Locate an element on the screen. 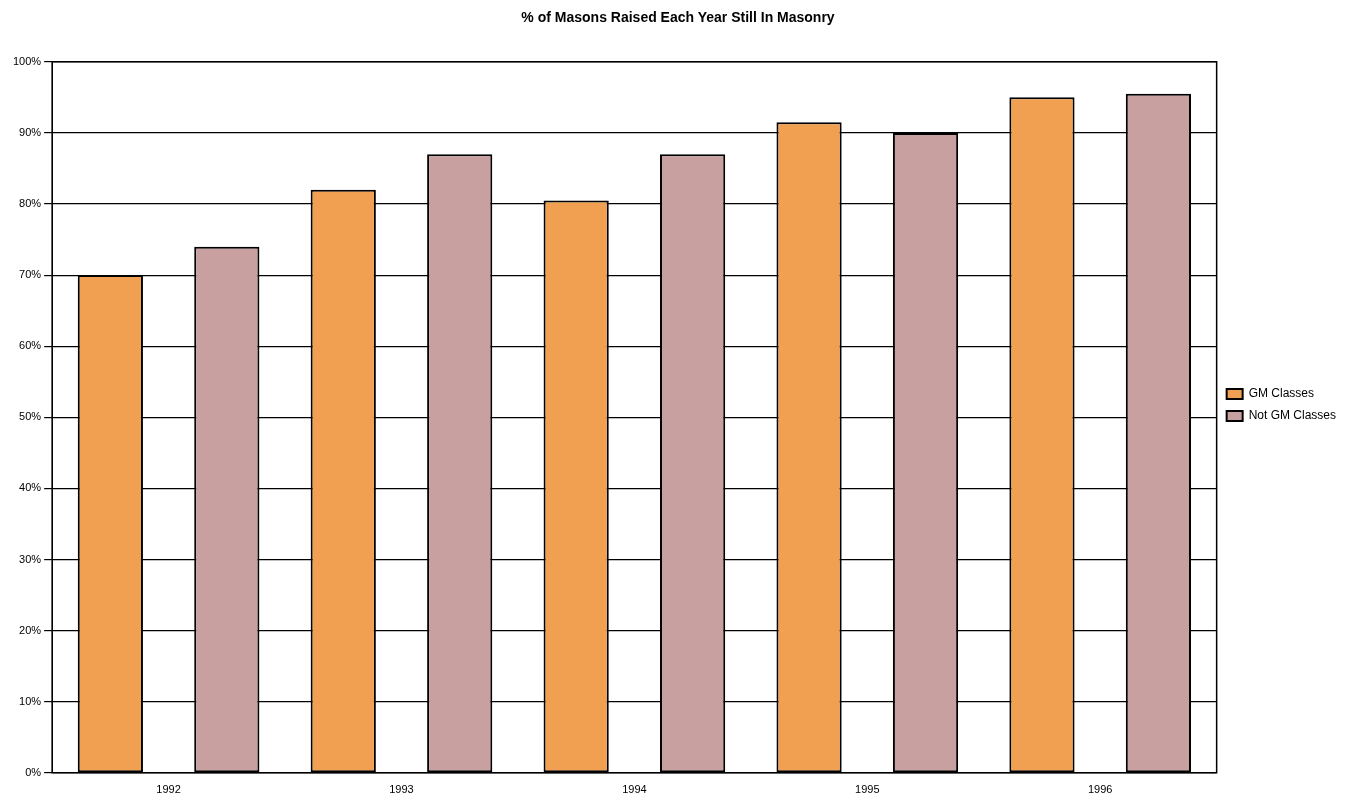  y-tick-label: 40% is located at coordinates (30, 487).